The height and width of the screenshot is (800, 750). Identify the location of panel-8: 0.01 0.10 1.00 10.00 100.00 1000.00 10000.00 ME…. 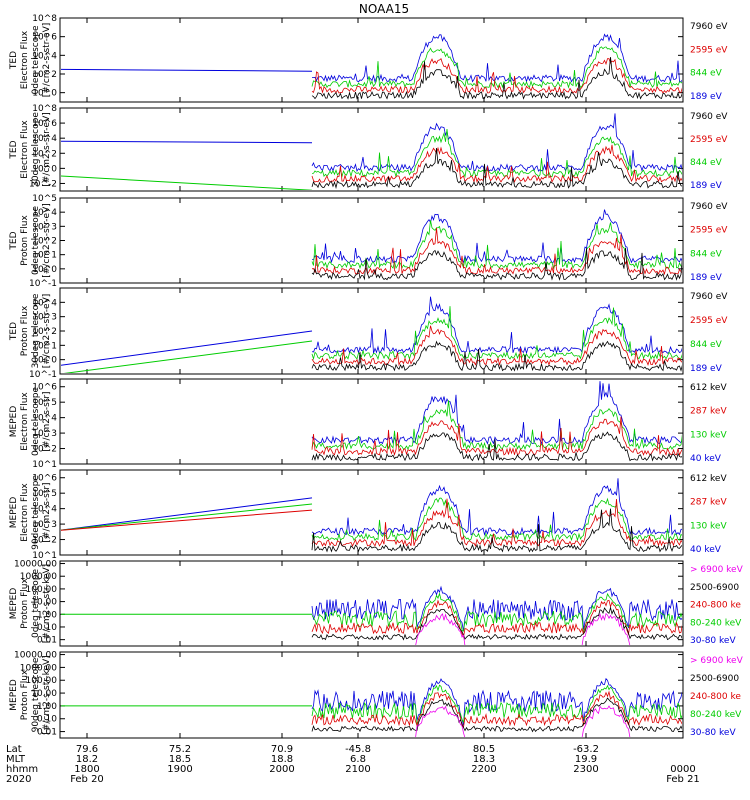
(376, 695).